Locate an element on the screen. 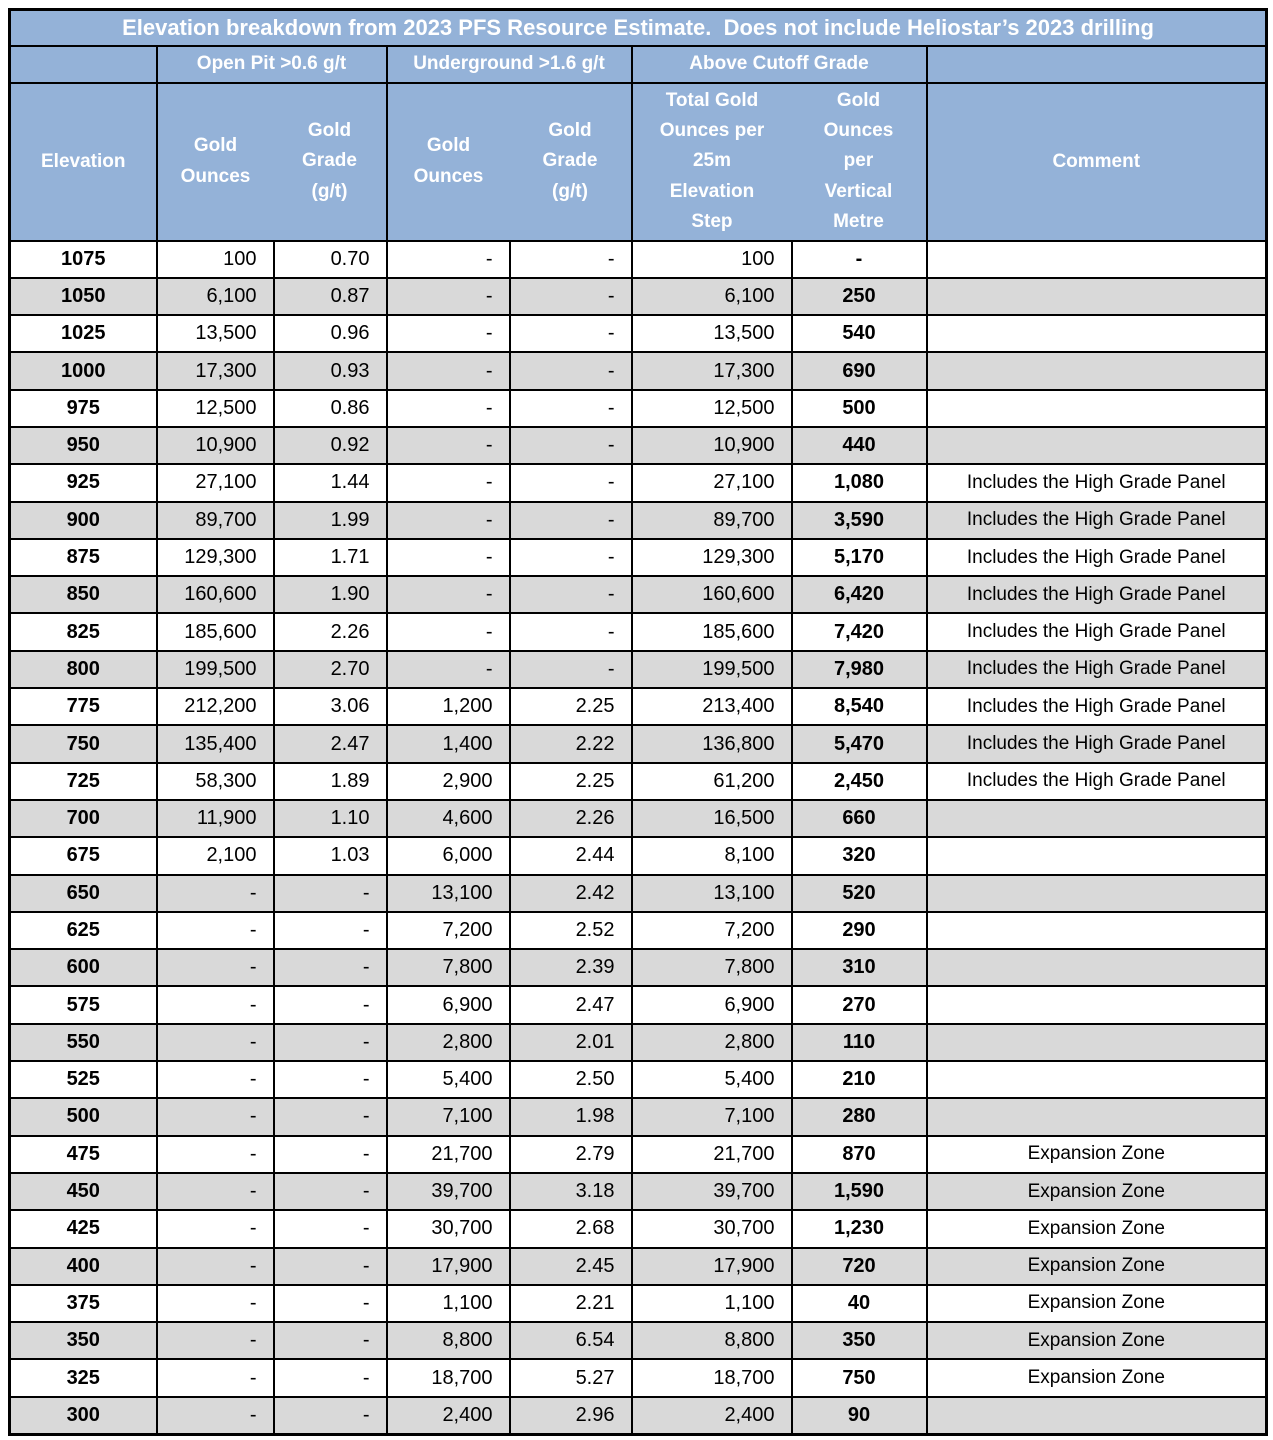 This screenshot has width=1273, height=1440. table-row: 1075 100 0.70- -100- is located at coordinates (638, 259).